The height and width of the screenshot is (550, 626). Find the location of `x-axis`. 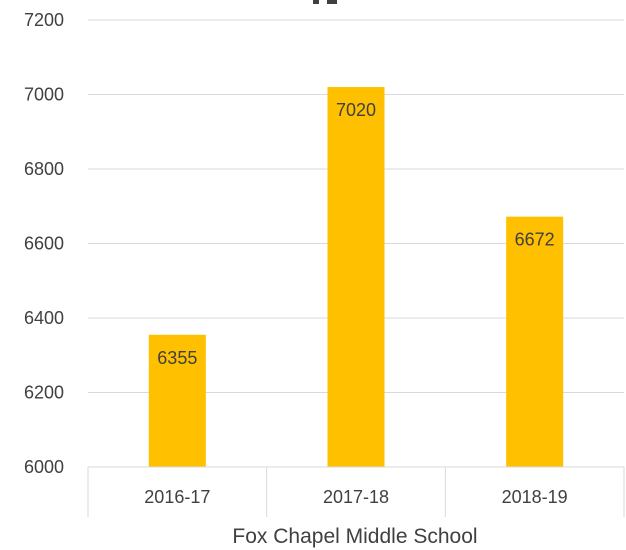

x-axis is located at coordinates (356, 491).